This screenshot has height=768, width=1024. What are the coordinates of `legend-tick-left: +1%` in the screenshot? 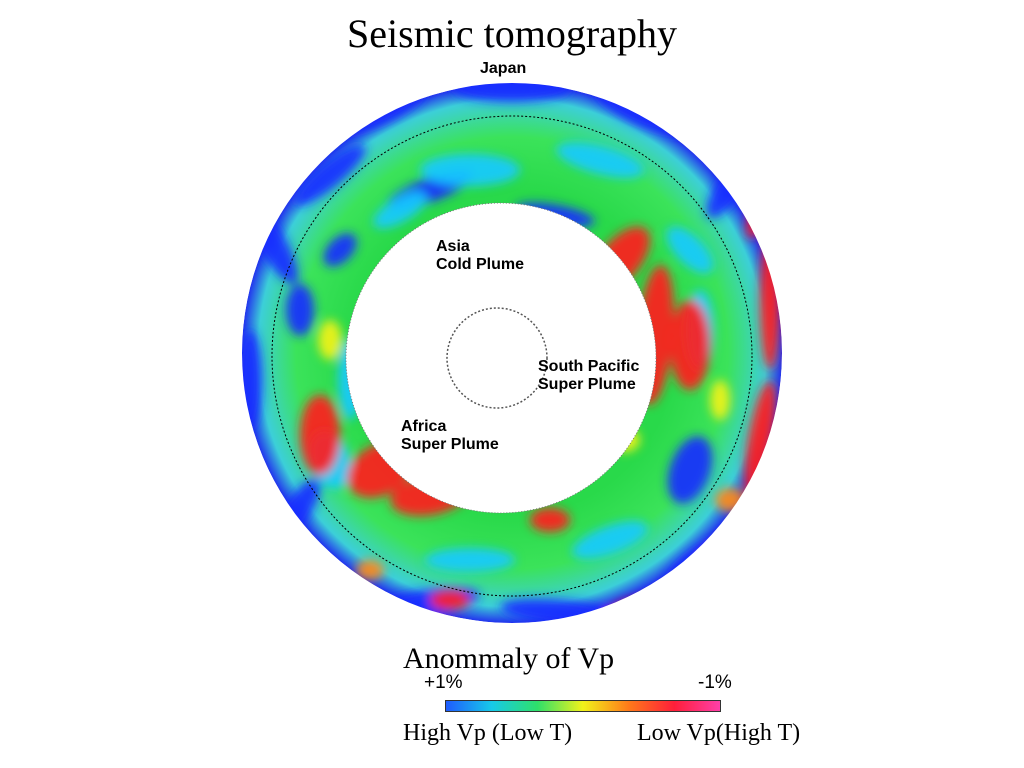 It's located at (443, 682).